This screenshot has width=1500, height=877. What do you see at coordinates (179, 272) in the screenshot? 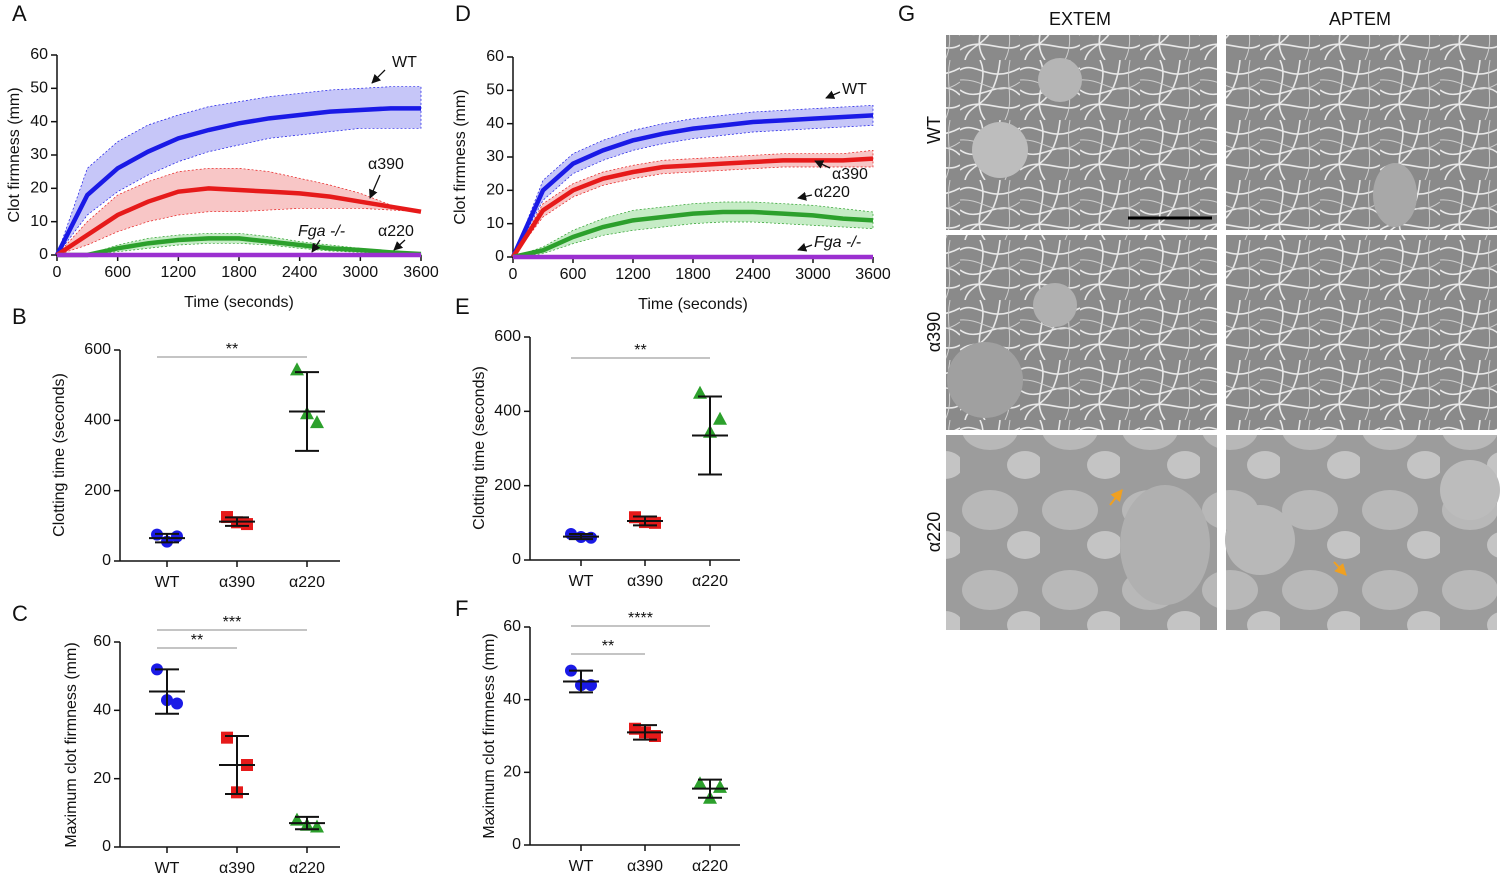
I see `x-tick-label: 1200` at bounding box center [179, 272].